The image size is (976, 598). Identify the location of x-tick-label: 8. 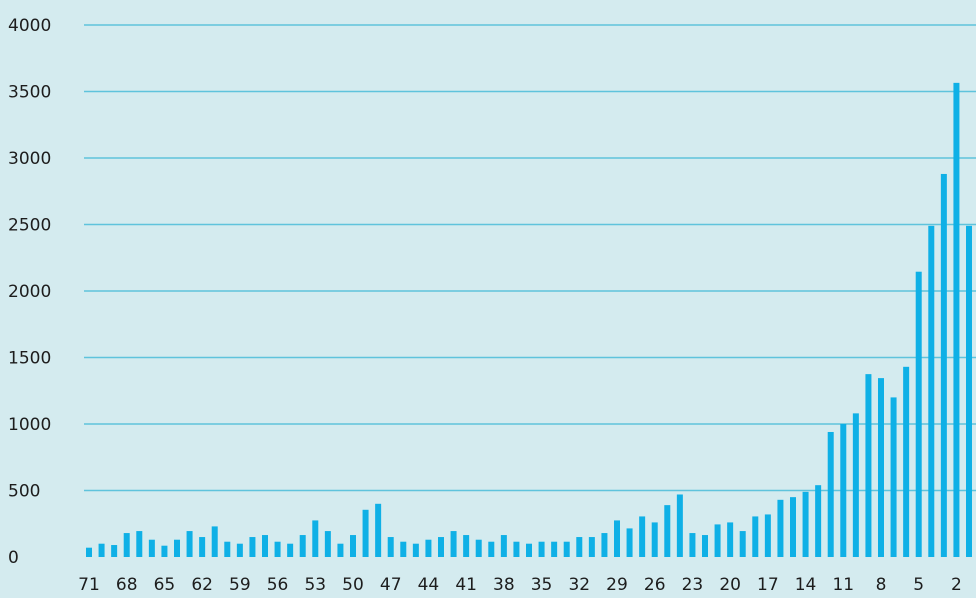
(881, 585).